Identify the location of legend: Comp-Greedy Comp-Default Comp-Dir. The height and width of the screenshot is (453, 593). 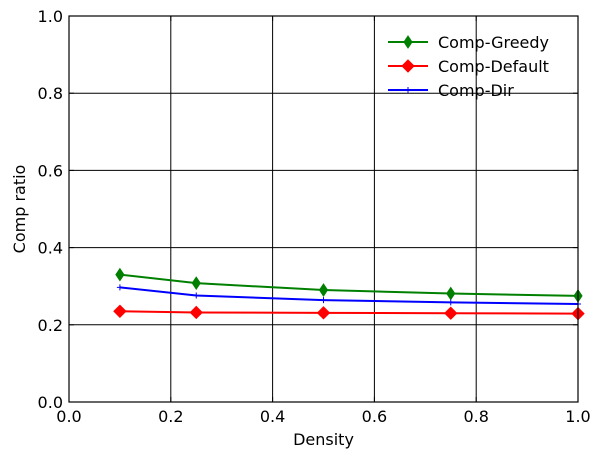
(468, 66).